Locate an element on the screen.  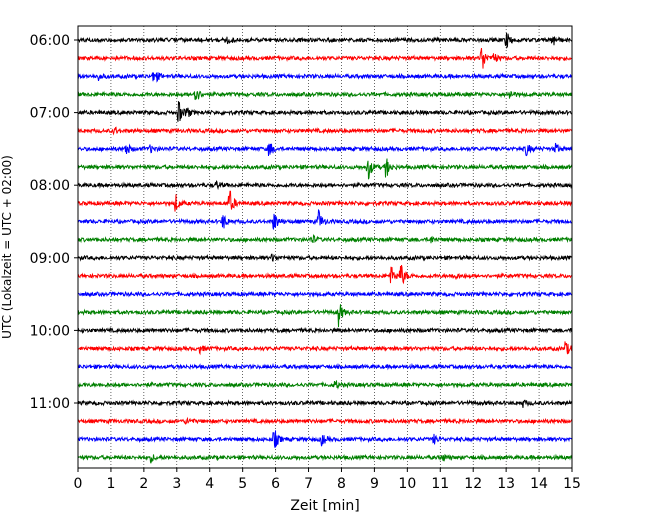
x-tick-label: 5 is located at coordinates (242, 484).